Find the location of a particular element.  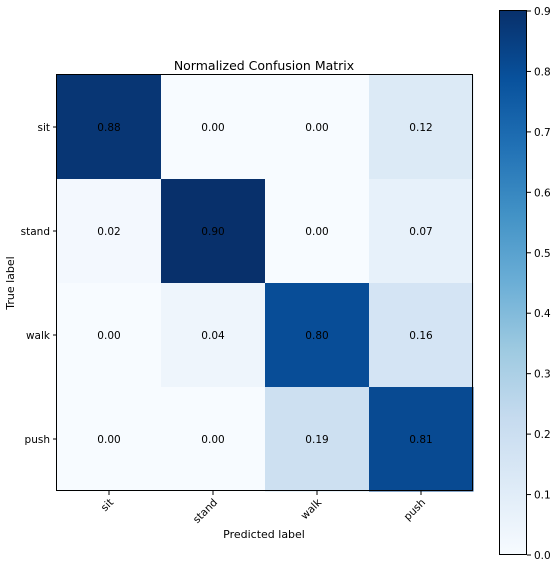

cell-value-label: 0.04 is located at coordinates (213, 336).